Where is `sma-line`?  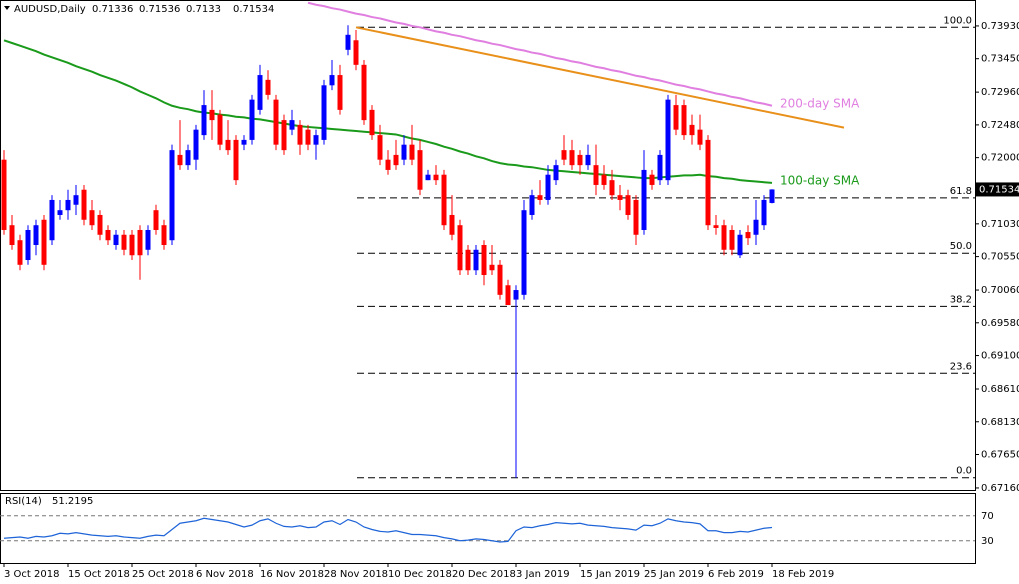
sma-line is located at coordinates (540, 54).